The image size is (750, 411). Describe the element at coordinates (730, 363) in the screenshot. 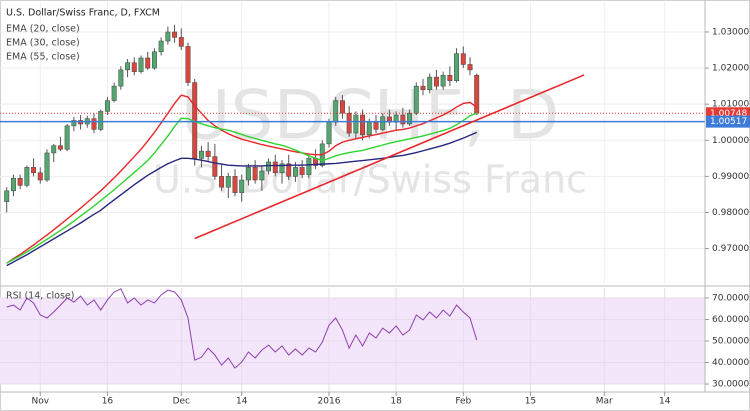

I see `y-tick-label: 40.0000` at that location.